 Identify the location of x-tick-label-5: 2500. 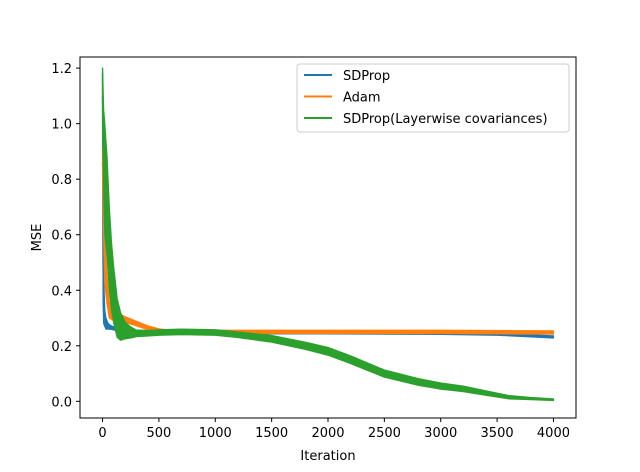
(384, 433).